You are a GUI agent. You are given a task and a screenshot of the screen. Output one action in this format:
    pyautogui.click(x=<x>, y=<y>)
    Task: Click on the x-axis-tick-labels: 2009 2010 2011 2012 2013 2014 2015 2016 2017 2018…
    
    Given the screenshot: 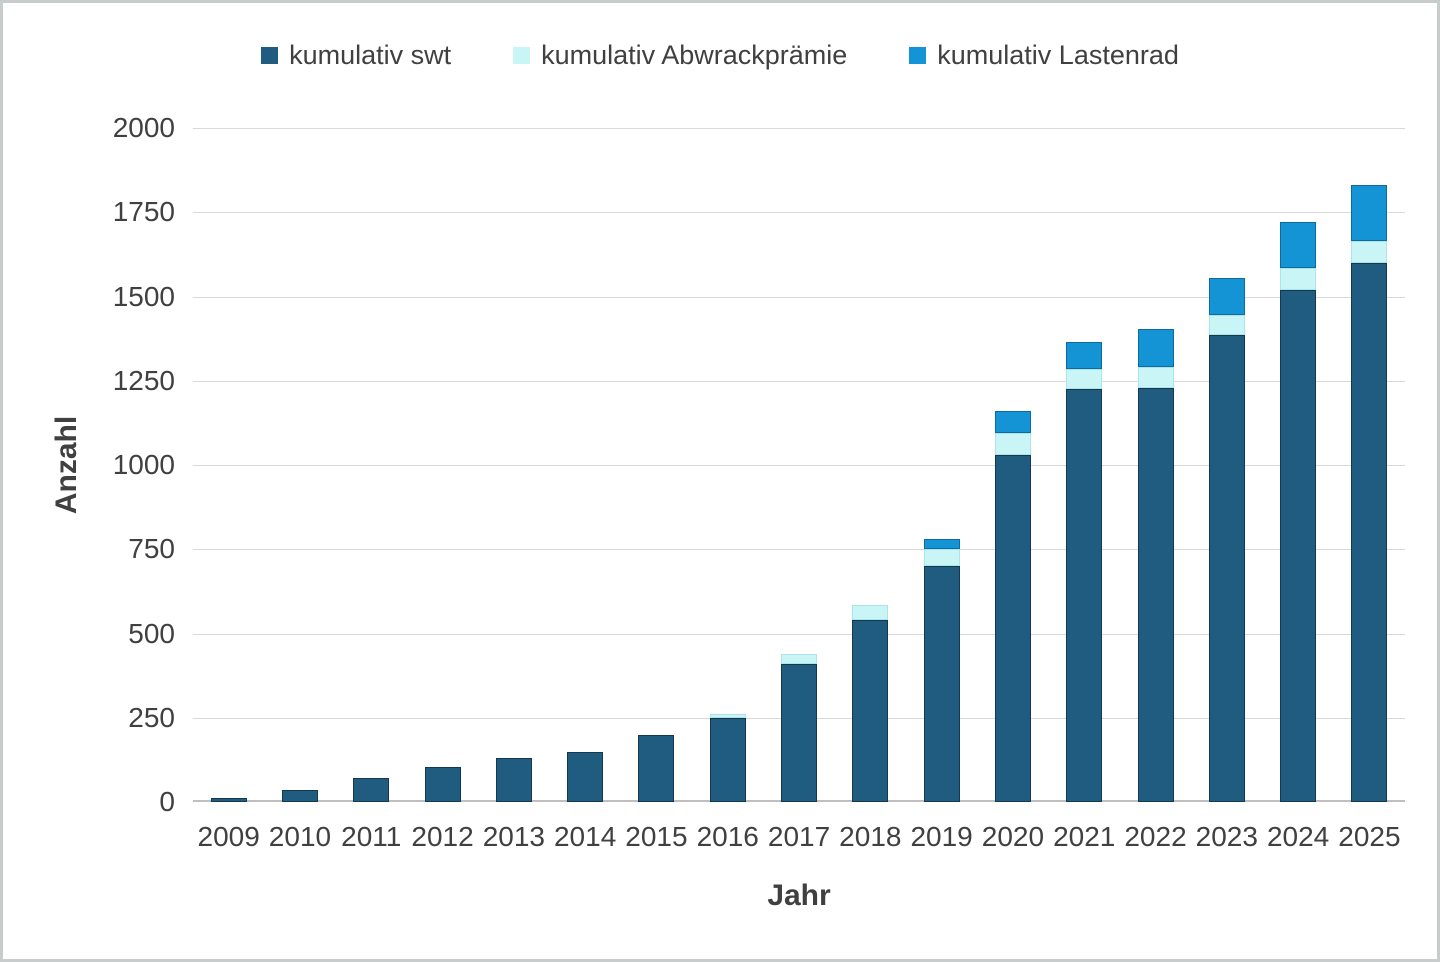 What is the action you would take?
    pyautogui.click(x=799, y=837)
    